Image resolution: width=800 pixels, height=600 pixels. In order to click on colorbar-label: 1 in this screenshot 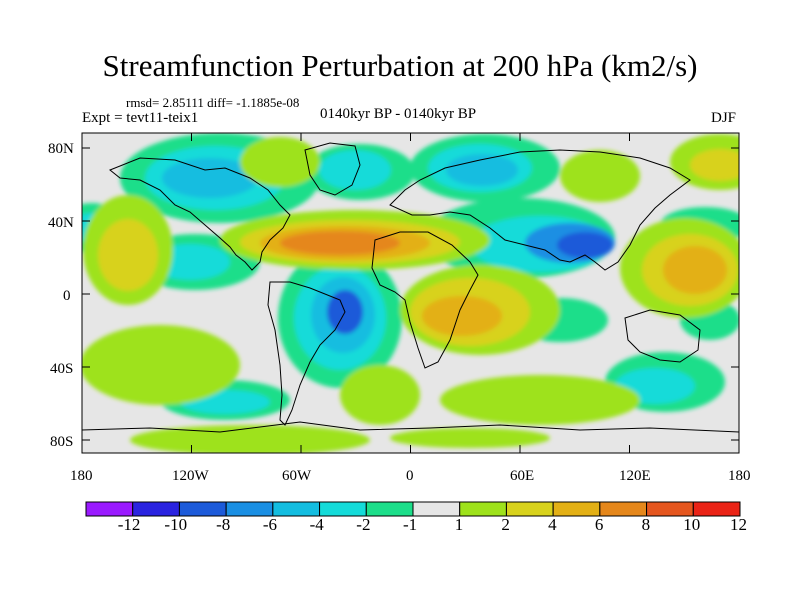, I will do `click(459, 524)`.